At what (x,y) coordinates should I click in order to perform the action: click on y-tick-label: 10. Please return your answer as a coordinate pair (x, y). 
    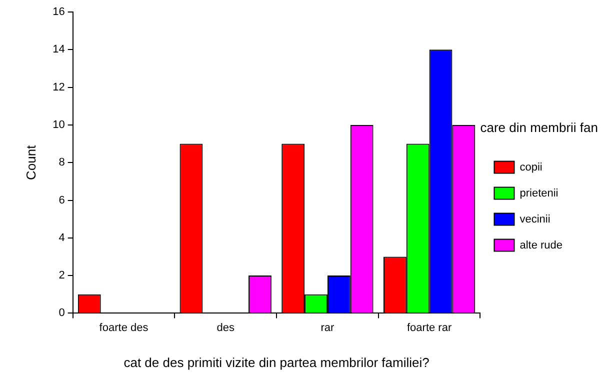
    Looking at the image, I should click on (58, 124).